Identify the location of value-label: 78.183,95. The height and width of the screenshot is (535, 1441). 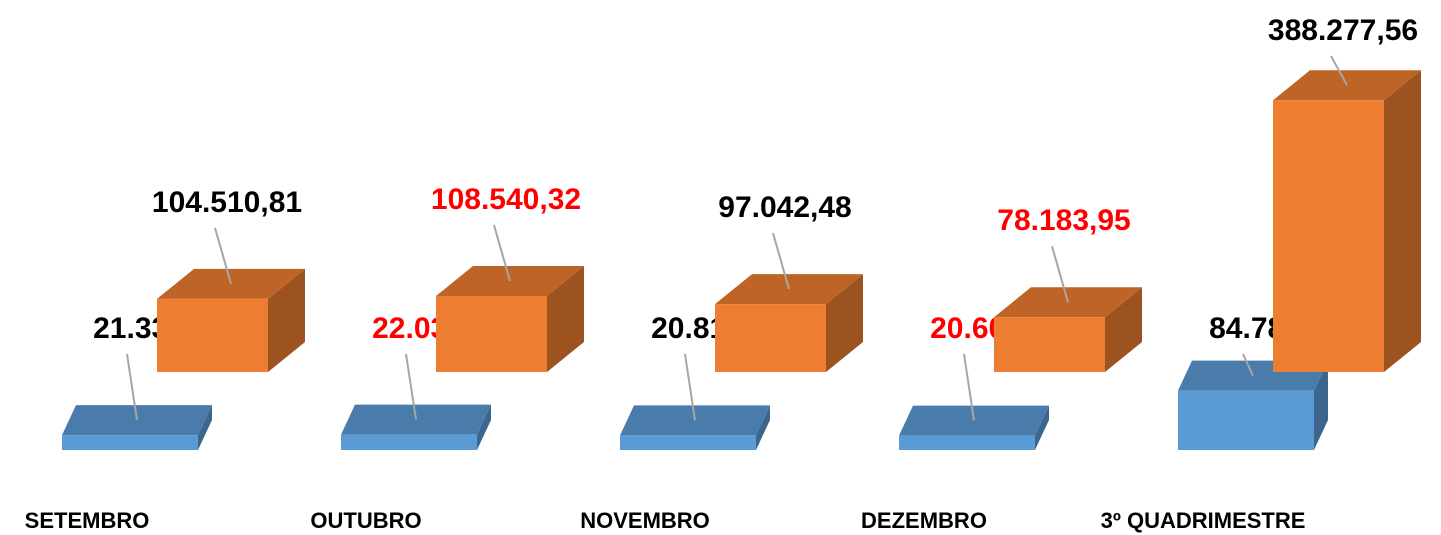
(1063, 220).